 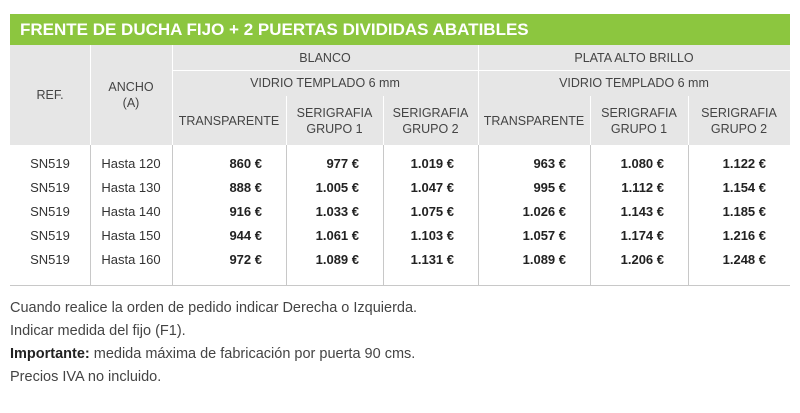 What do you see at coordinates (642, 235) in the screenshot?
I see `price-cell: 1.174 €` at bounding box center [642, 235].